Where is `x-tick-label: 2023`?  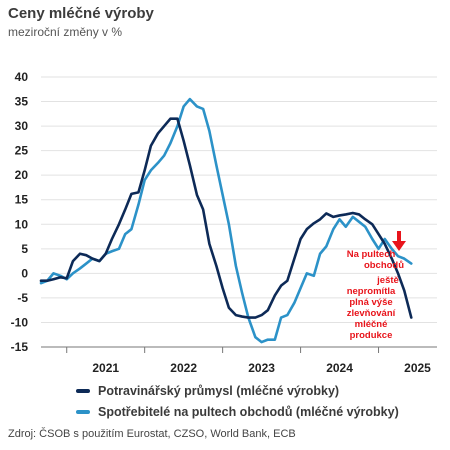
x-tick-label: 2023 is located at coordinates (261, 368).